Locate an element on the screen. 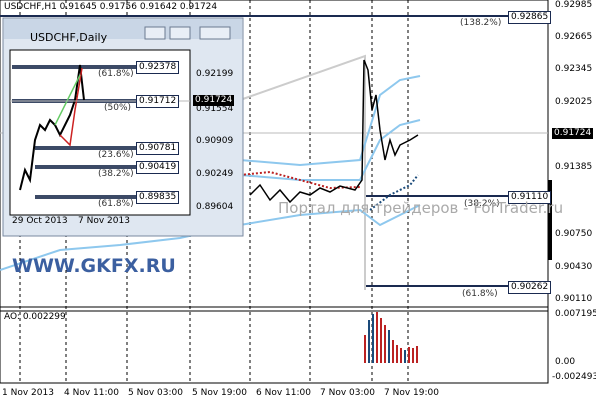 Image resolution: width=596 pixels, height=400 pixels. indicator-label: AO: 0.002299 is located at coordinates (35, 317).